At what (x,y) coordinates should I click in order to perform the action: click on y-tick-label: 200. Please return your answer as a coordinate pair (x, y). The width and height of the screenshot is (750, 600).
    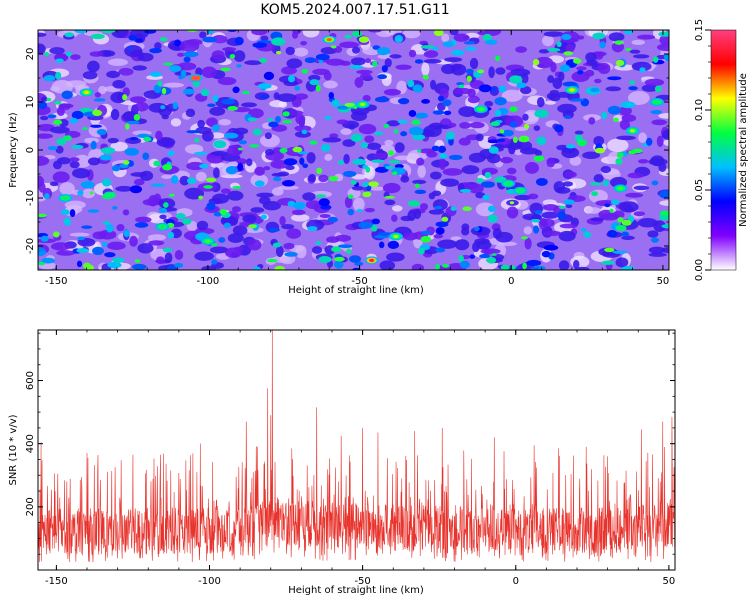
    Looking at the image, I should click on (30, 506).